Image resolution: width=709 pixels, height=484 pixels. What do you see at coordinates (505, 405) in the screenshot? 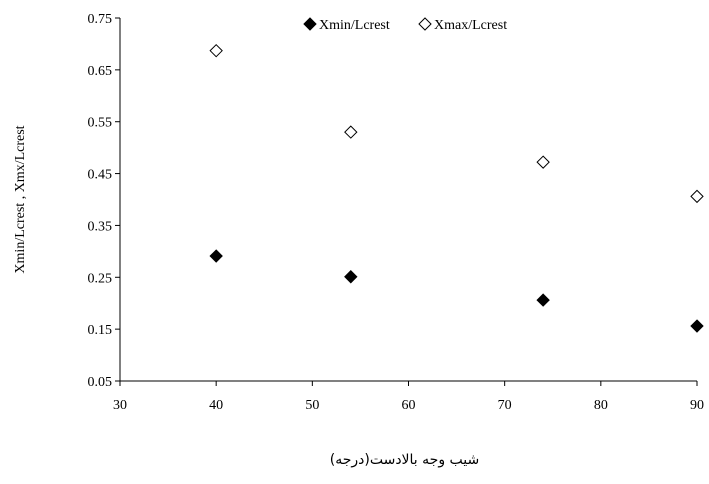
I see `x-tick-label: 70` at bounding box center [505, 405].